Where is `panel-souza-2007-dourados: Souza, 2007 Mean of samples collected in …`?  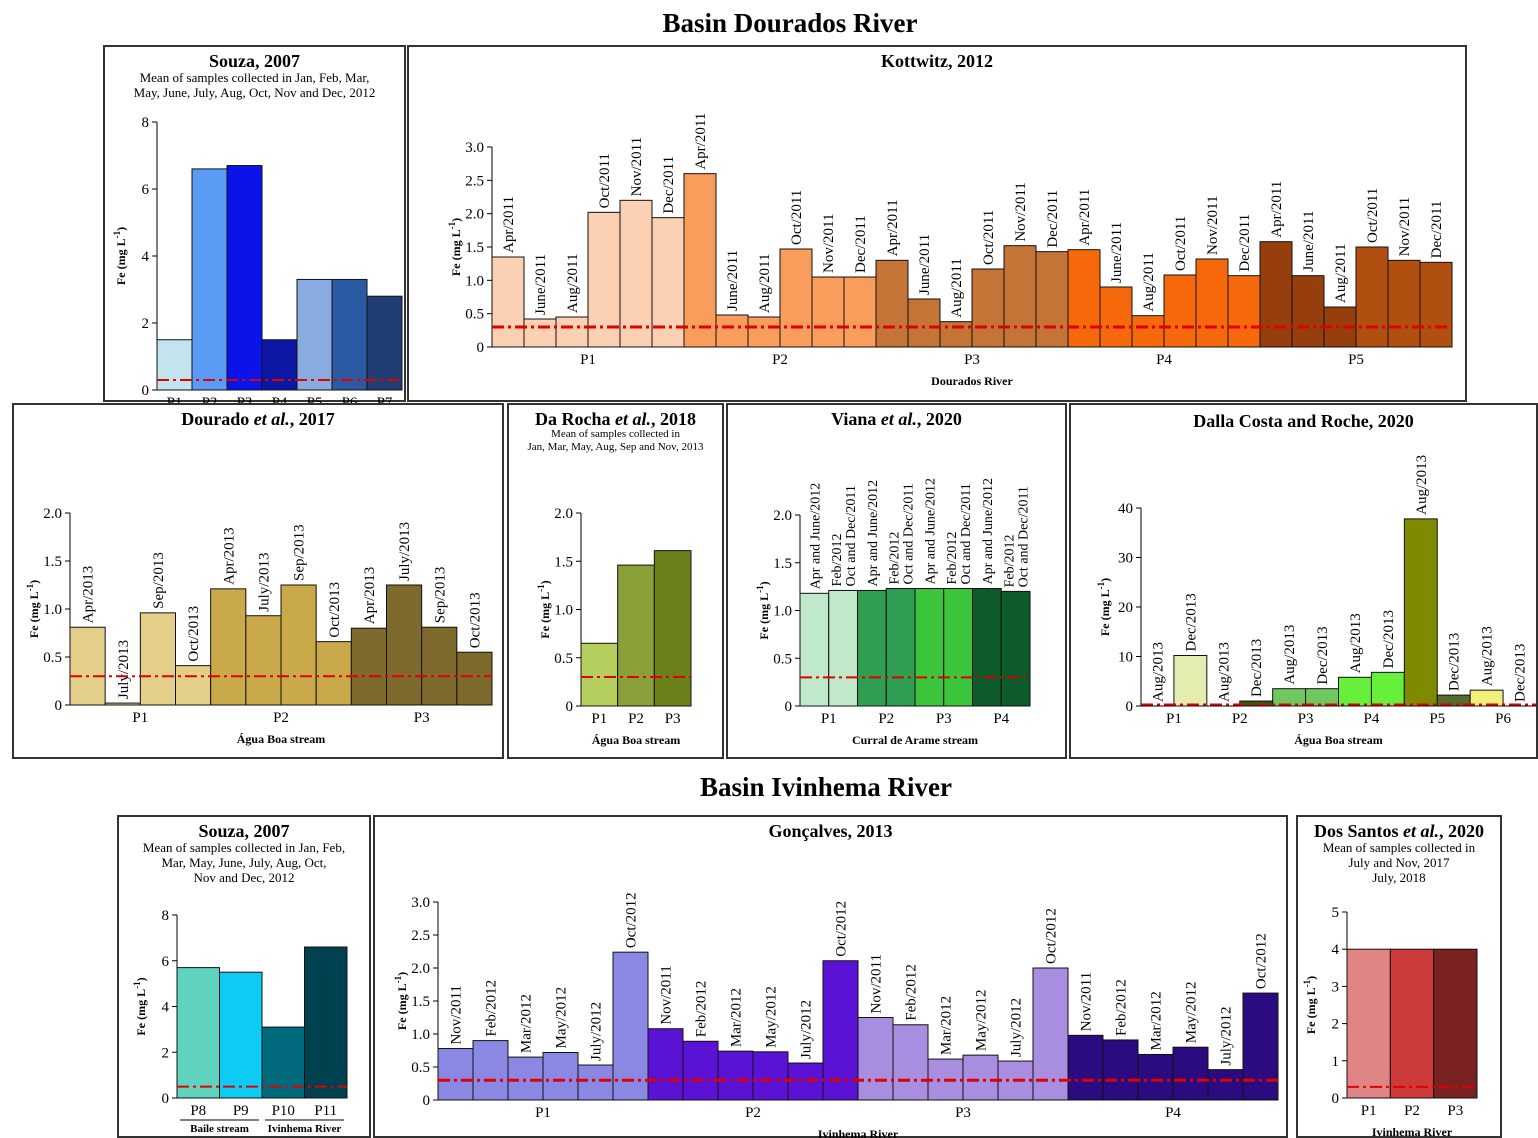 panel-souza-2007-dourados: Souza, 2007 Mean of samples collected in … is located at coordinates (254, 236).